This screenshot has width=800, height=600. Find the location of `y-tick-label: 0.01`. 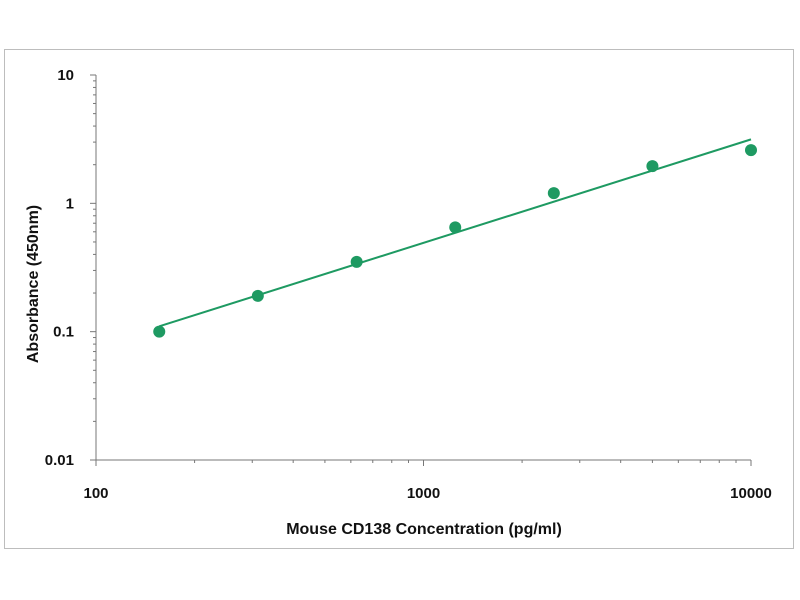

y-tick-label: 0.01 is located at coordinates (59, 460).